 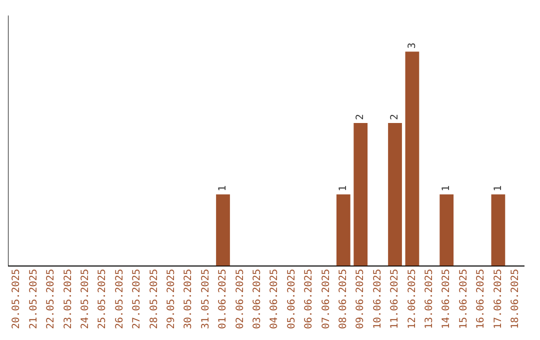 I want to click on x-tick-label: 20.05.2025, so click(x=16, y=299).